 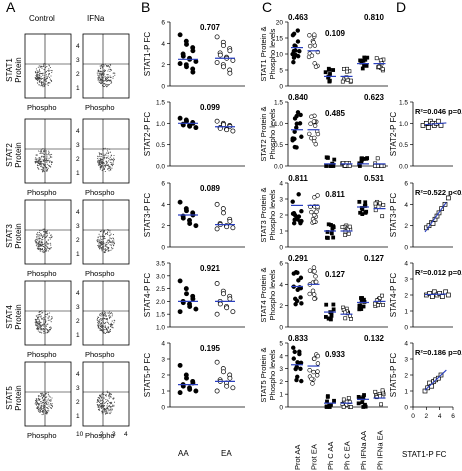 What do you see at coordinates (374, 17) in the screenshot?
I see `panel-c-pvalue-right: 0.810` at bounding box center [374, 17].